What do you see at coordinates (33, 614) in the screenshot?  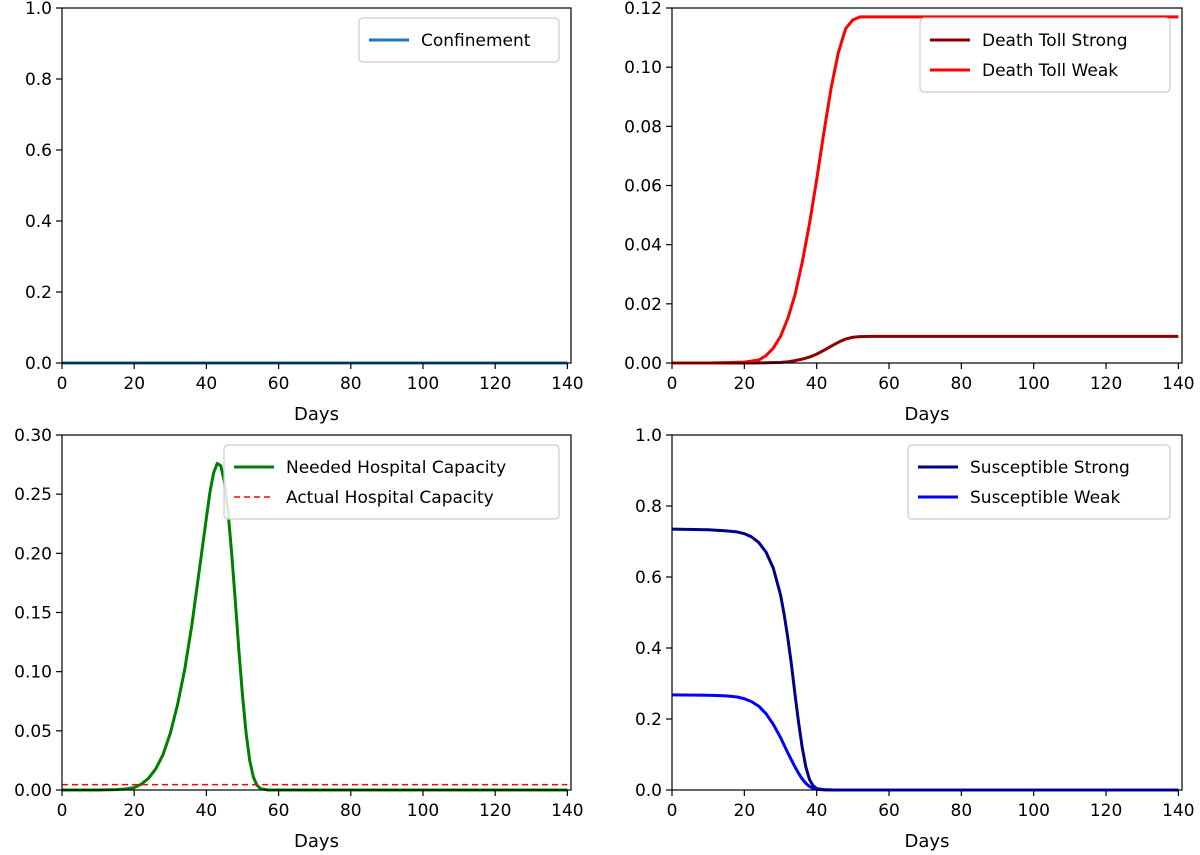 I see `y-tick-label: 0.15` at bounding box center [33, 614].